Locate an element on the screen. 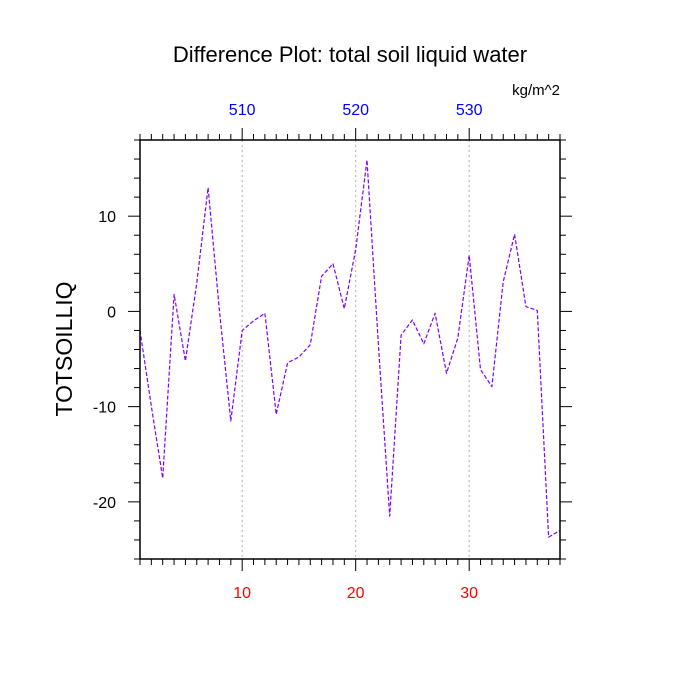  units-label: kg/m^2 is located at coordinates (536, 90).